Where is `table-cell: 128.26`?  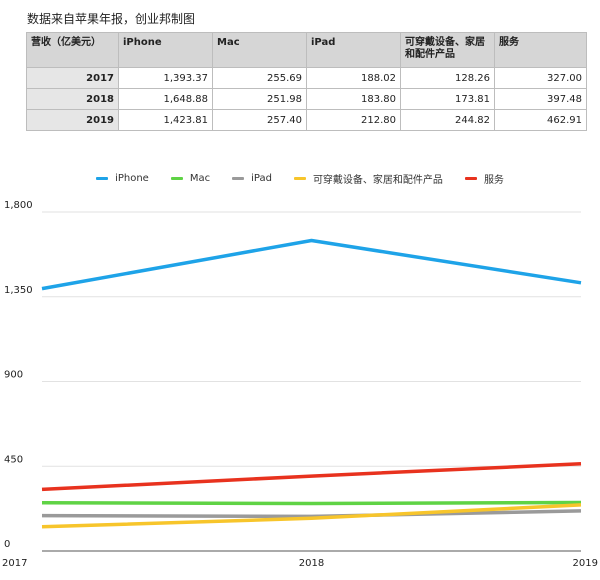
table-cell: 128.26 is located at coordinates (447, 78).